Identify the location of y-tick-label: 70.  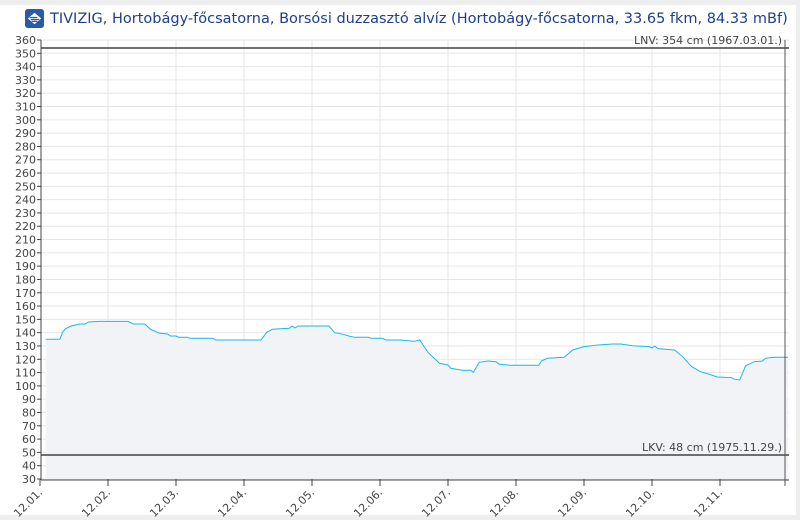
(29, 426).